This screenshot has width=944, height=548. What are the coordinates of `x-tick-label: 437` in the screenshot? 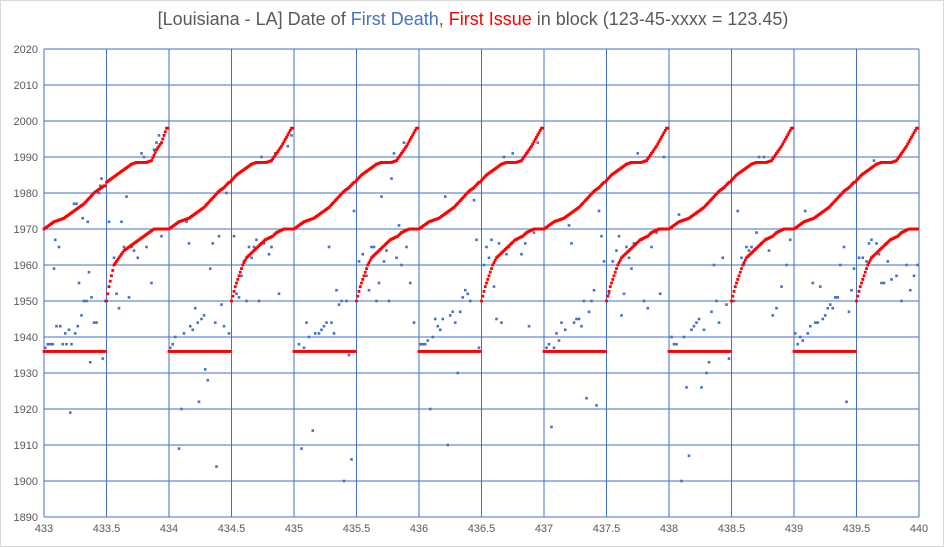 It's located at (544, 529).